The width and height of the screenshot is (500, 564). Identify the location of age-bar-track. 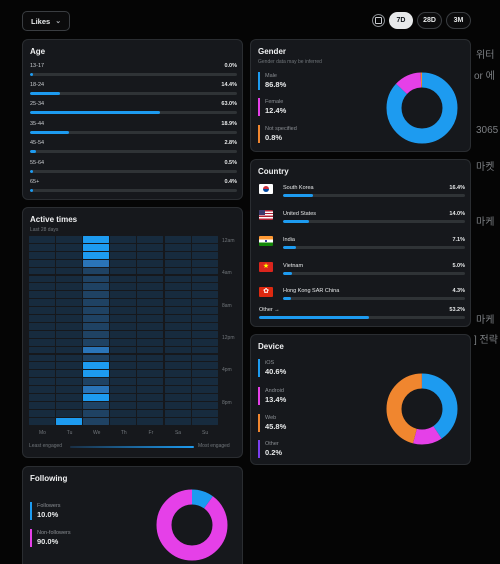
(133, 93).